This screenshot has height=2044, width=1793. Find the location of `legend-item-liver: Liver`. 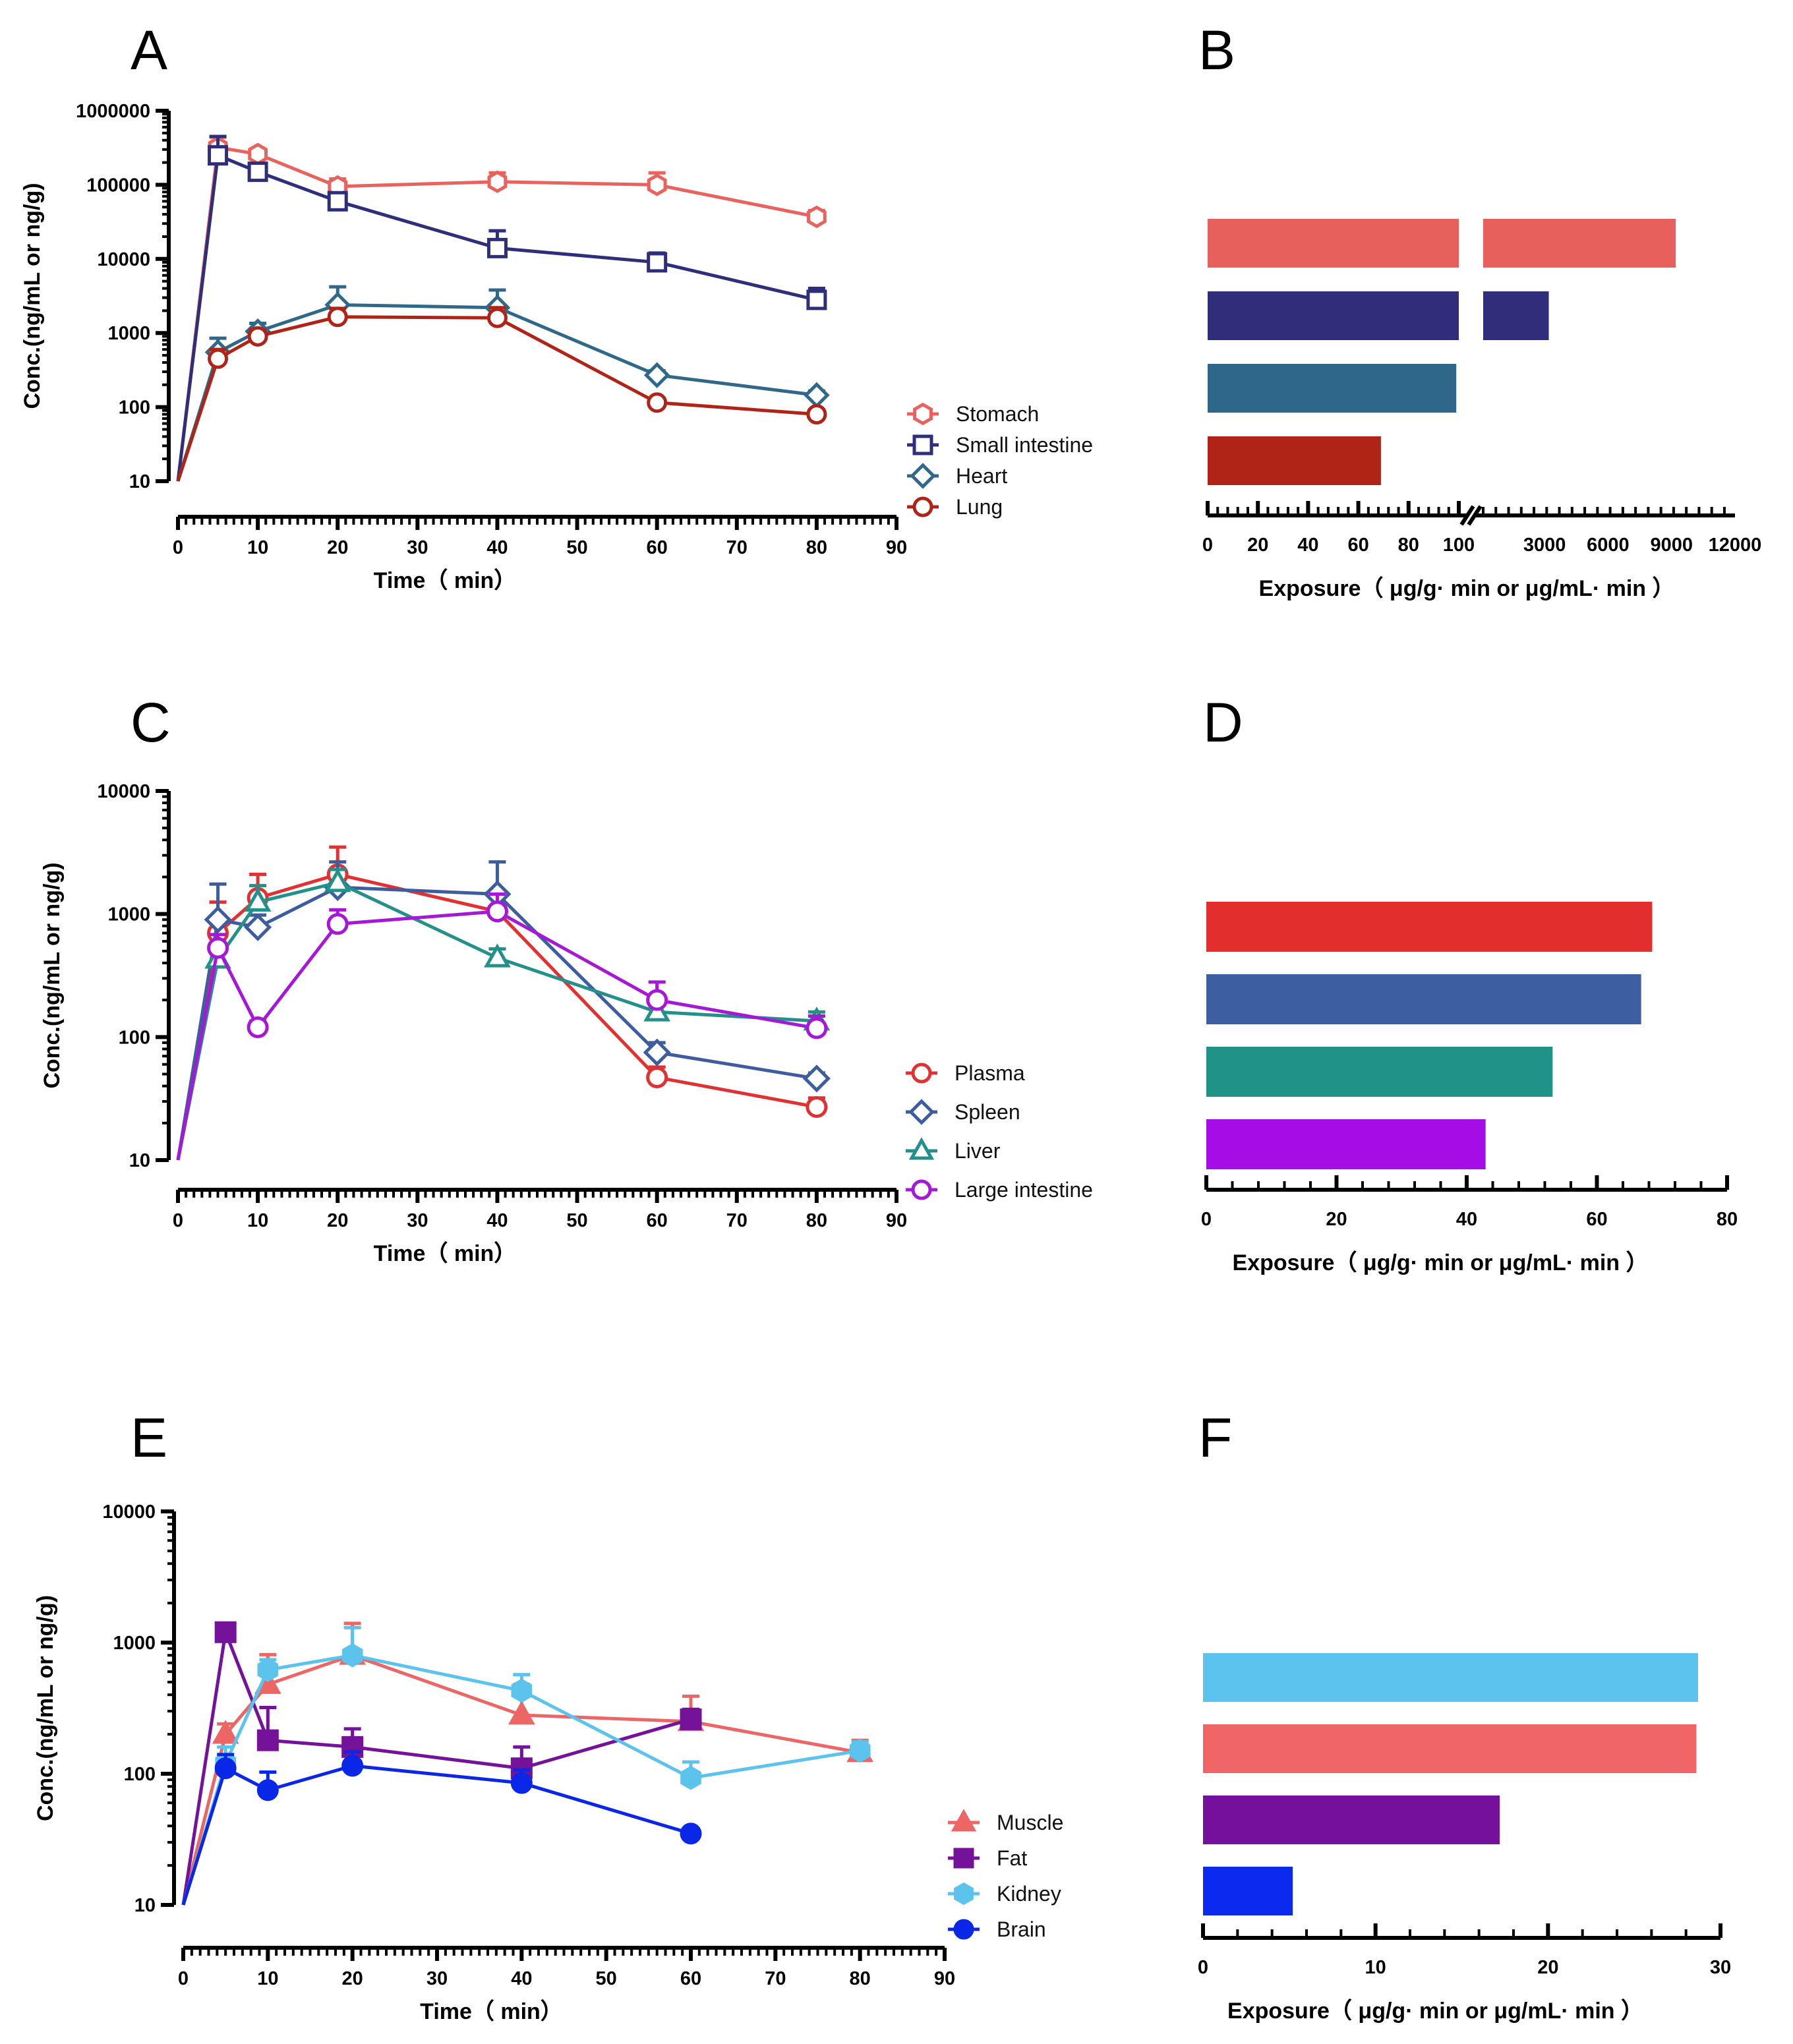

legend-item-liver: Liver is located at coordinates (953, 1150).